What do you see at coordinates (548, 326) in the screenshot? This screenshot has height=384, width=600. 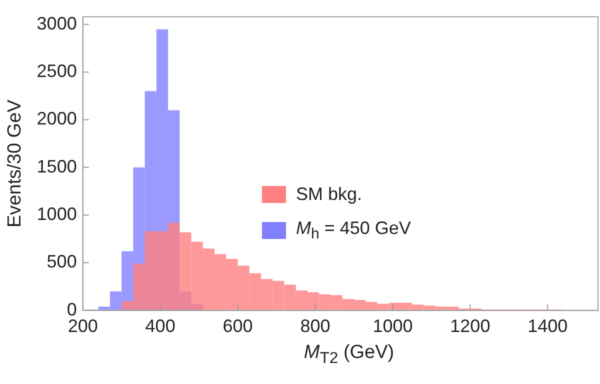 I see `x-tick-label: 1400` at bounding box center [548, 326].